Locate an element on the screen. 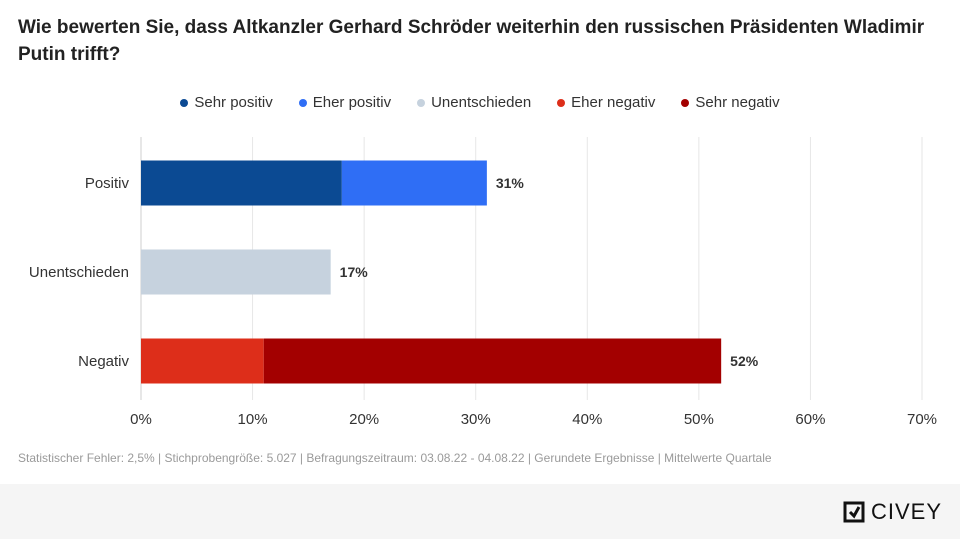 Image resolution: width=960 pixels, height=539 pixels. legend-label: Unentschieden is located at coordinates (481, 102).